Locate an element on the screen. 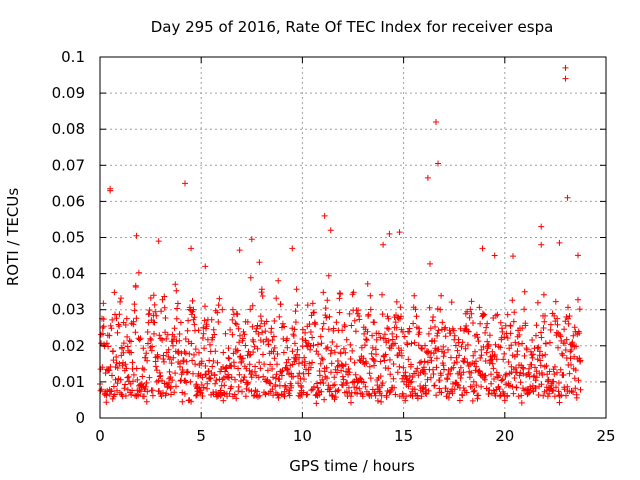  y-tick-label: 0.07 is located at coordinates (68, 165).